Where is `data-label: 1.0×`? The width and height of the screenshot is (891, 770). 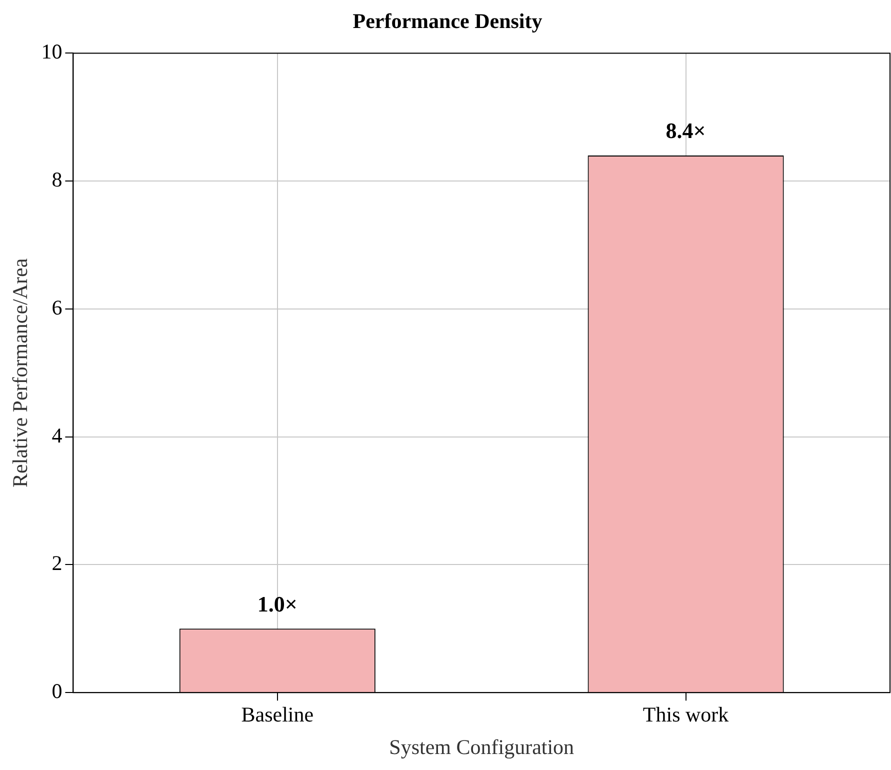 data-label: 1.0× is located at coordinates (277, 603).